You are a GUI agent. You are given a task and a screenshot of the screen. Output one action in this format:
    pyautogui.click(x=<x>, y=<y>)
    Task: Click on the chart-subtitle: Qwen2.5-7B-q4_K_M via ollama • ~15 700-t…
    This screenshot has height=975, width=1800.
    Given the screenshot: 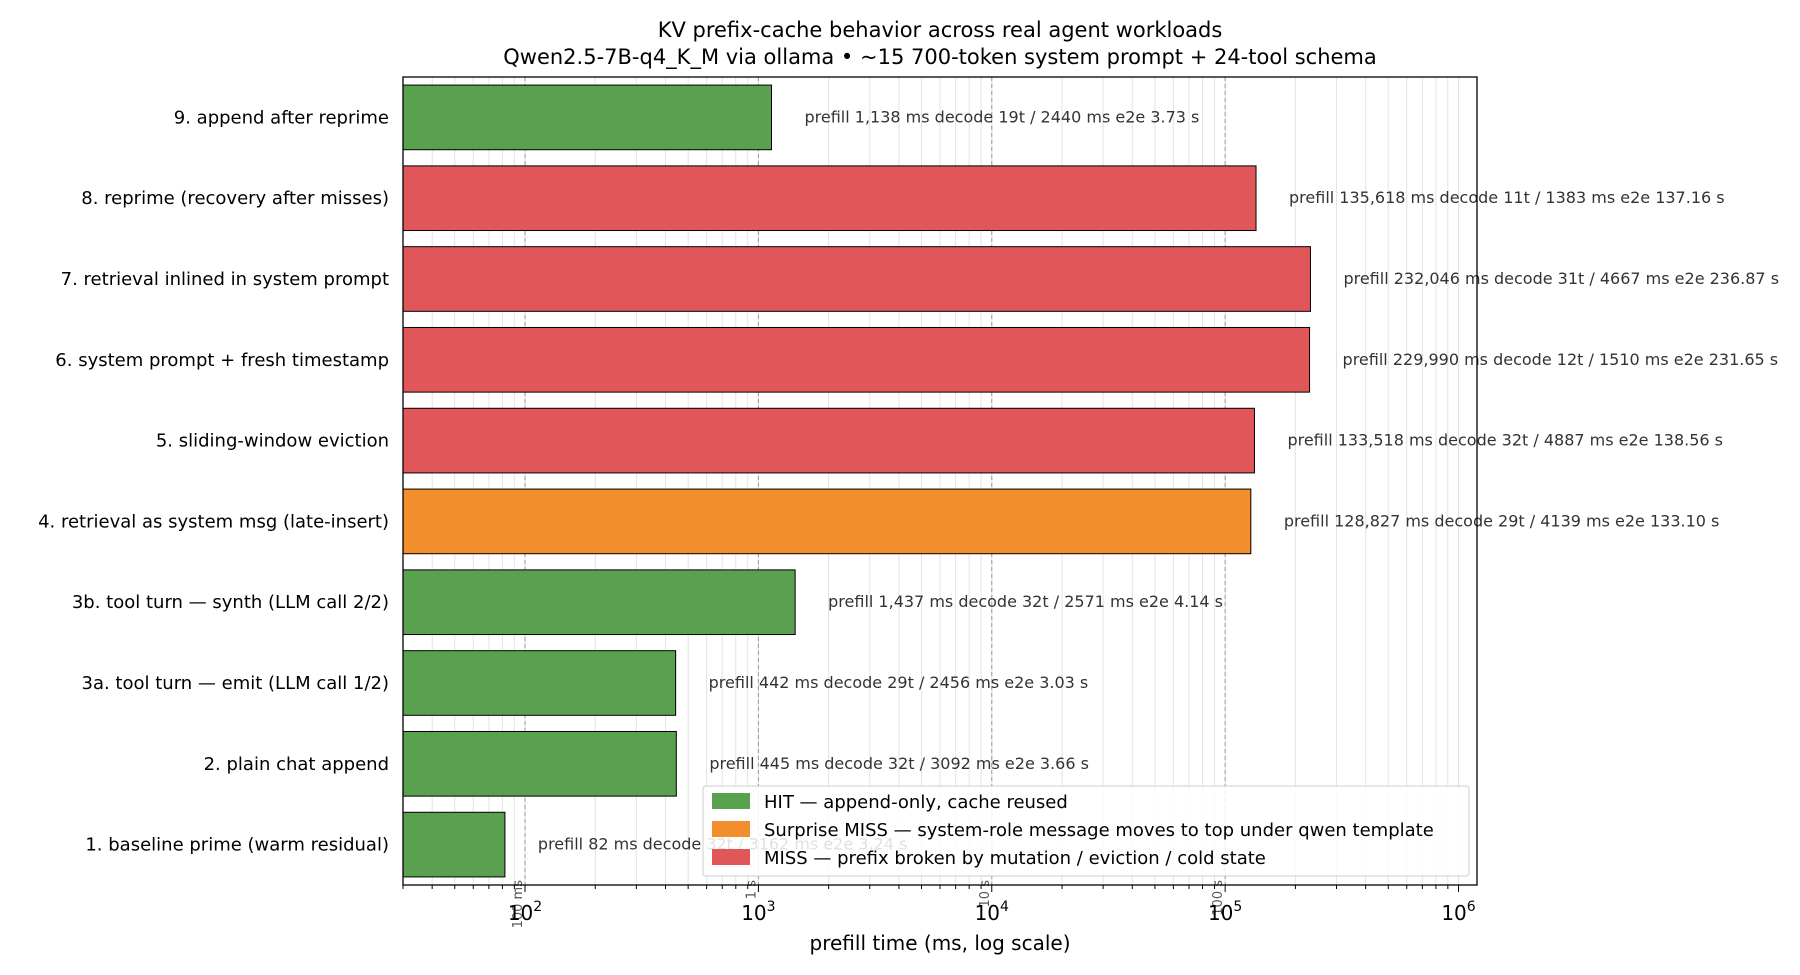 What is the action you would take?
    pyautogui.click(x=940, y=57)
    